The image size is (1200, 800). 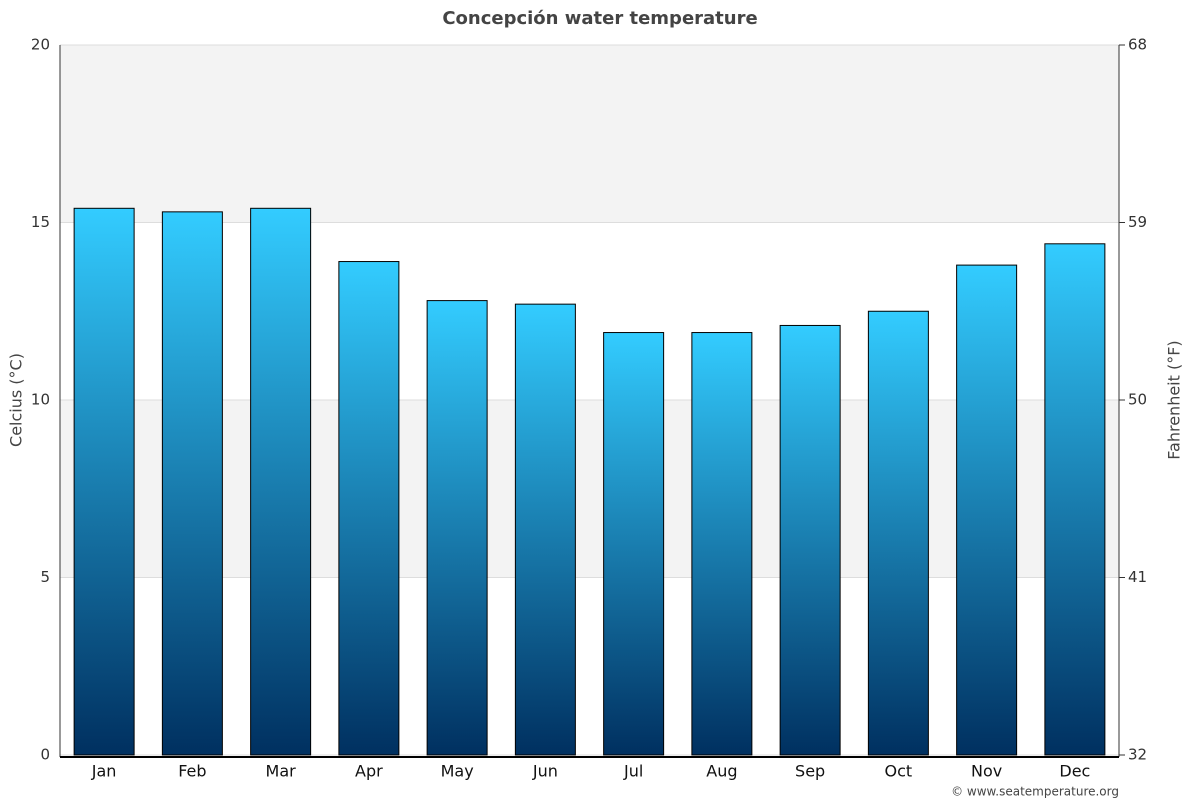 I want to click on y-tick-label: 0, so click(x=45, y=755).